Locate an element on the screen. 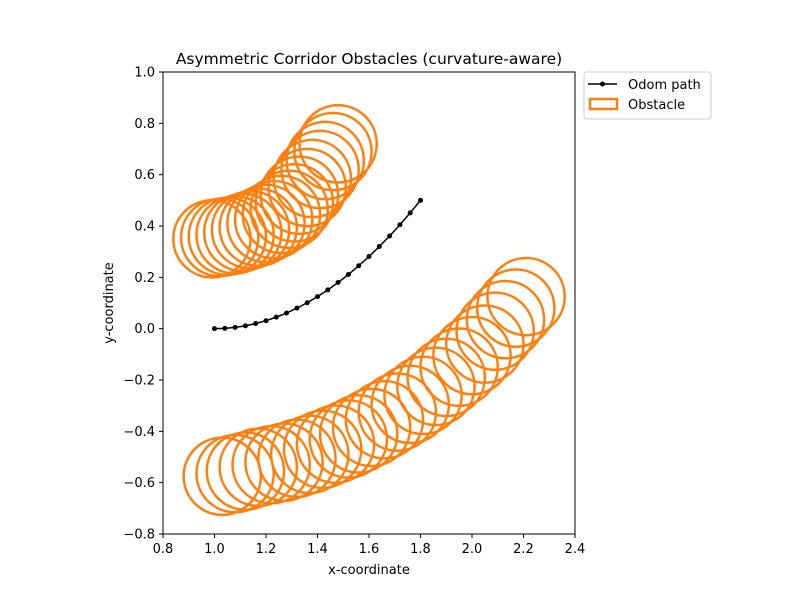 This screenshot has width=800, height=600. x-tick-label-8: 2.4 is located at coordinates (575, 549).